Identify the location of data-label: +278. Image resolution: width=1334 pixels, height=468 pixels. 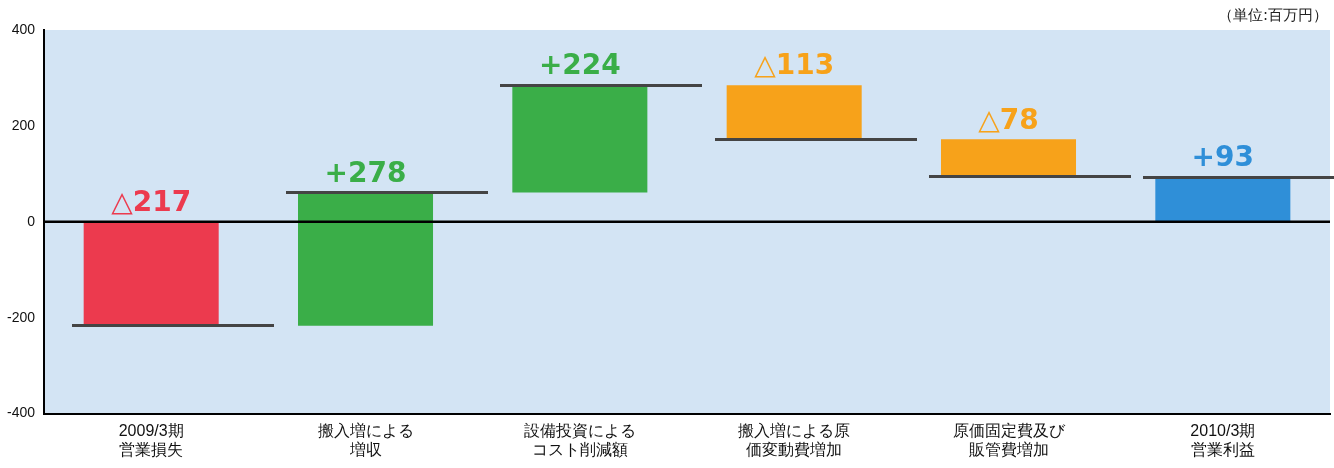
(365, 172).